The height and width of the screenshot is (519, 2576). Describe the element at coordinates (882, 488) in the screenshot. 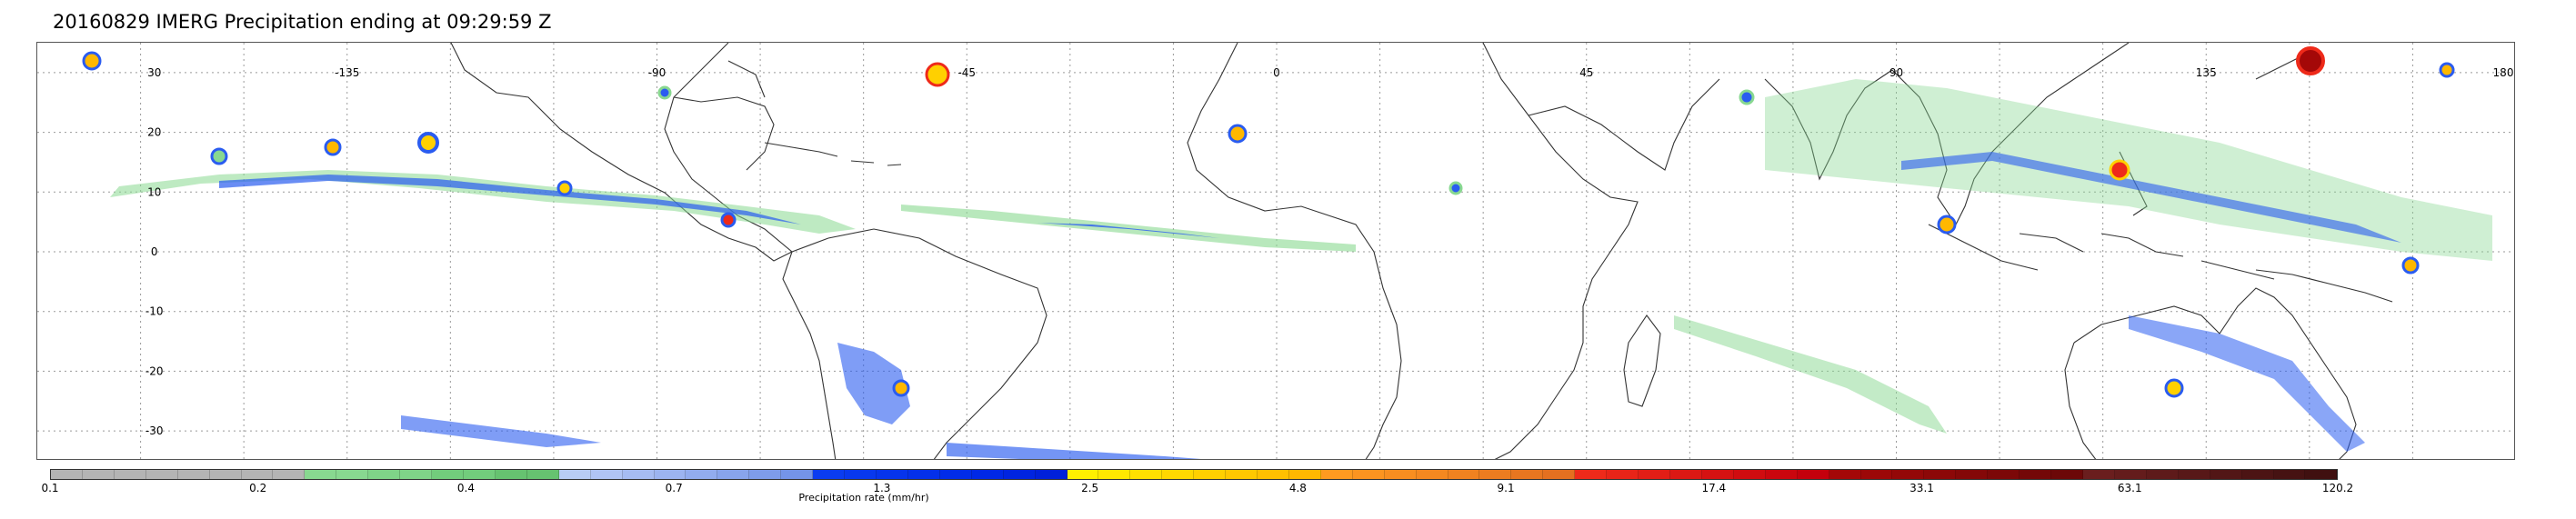

I see `colorbar-tick-label: 1.3` at that location.